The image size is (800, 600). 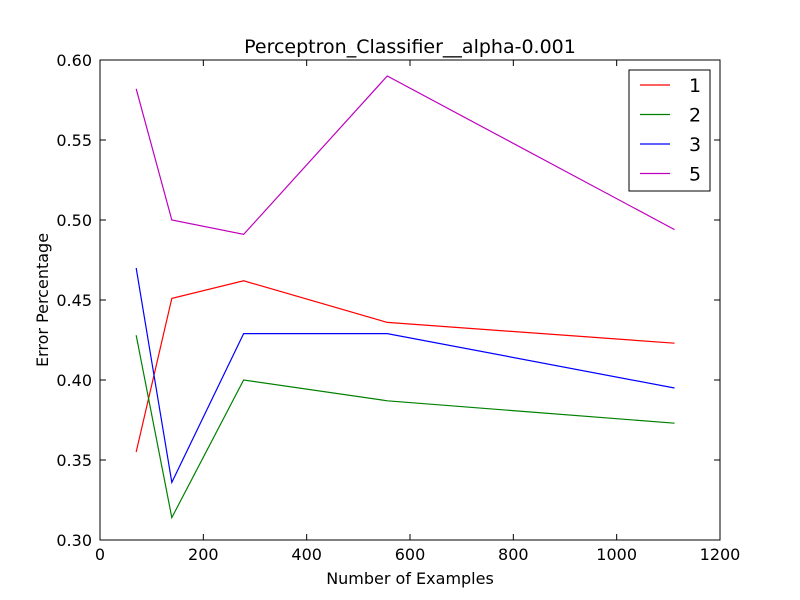 I want to click on legend-label-1: 1, so click(x=695, y=86).